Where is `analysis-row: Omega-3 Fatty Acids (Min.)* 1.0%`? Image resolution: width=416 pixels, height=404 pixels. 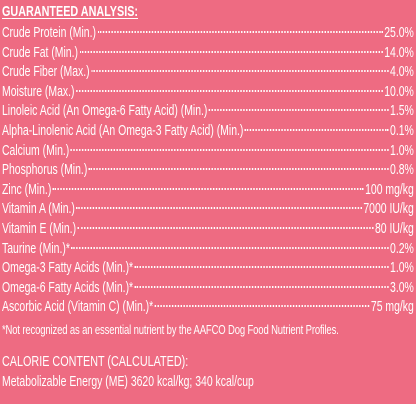 analysis-row: Omega-3 Fatty Acids (Min.)* 1.0% is located at coordinates (208, 269).